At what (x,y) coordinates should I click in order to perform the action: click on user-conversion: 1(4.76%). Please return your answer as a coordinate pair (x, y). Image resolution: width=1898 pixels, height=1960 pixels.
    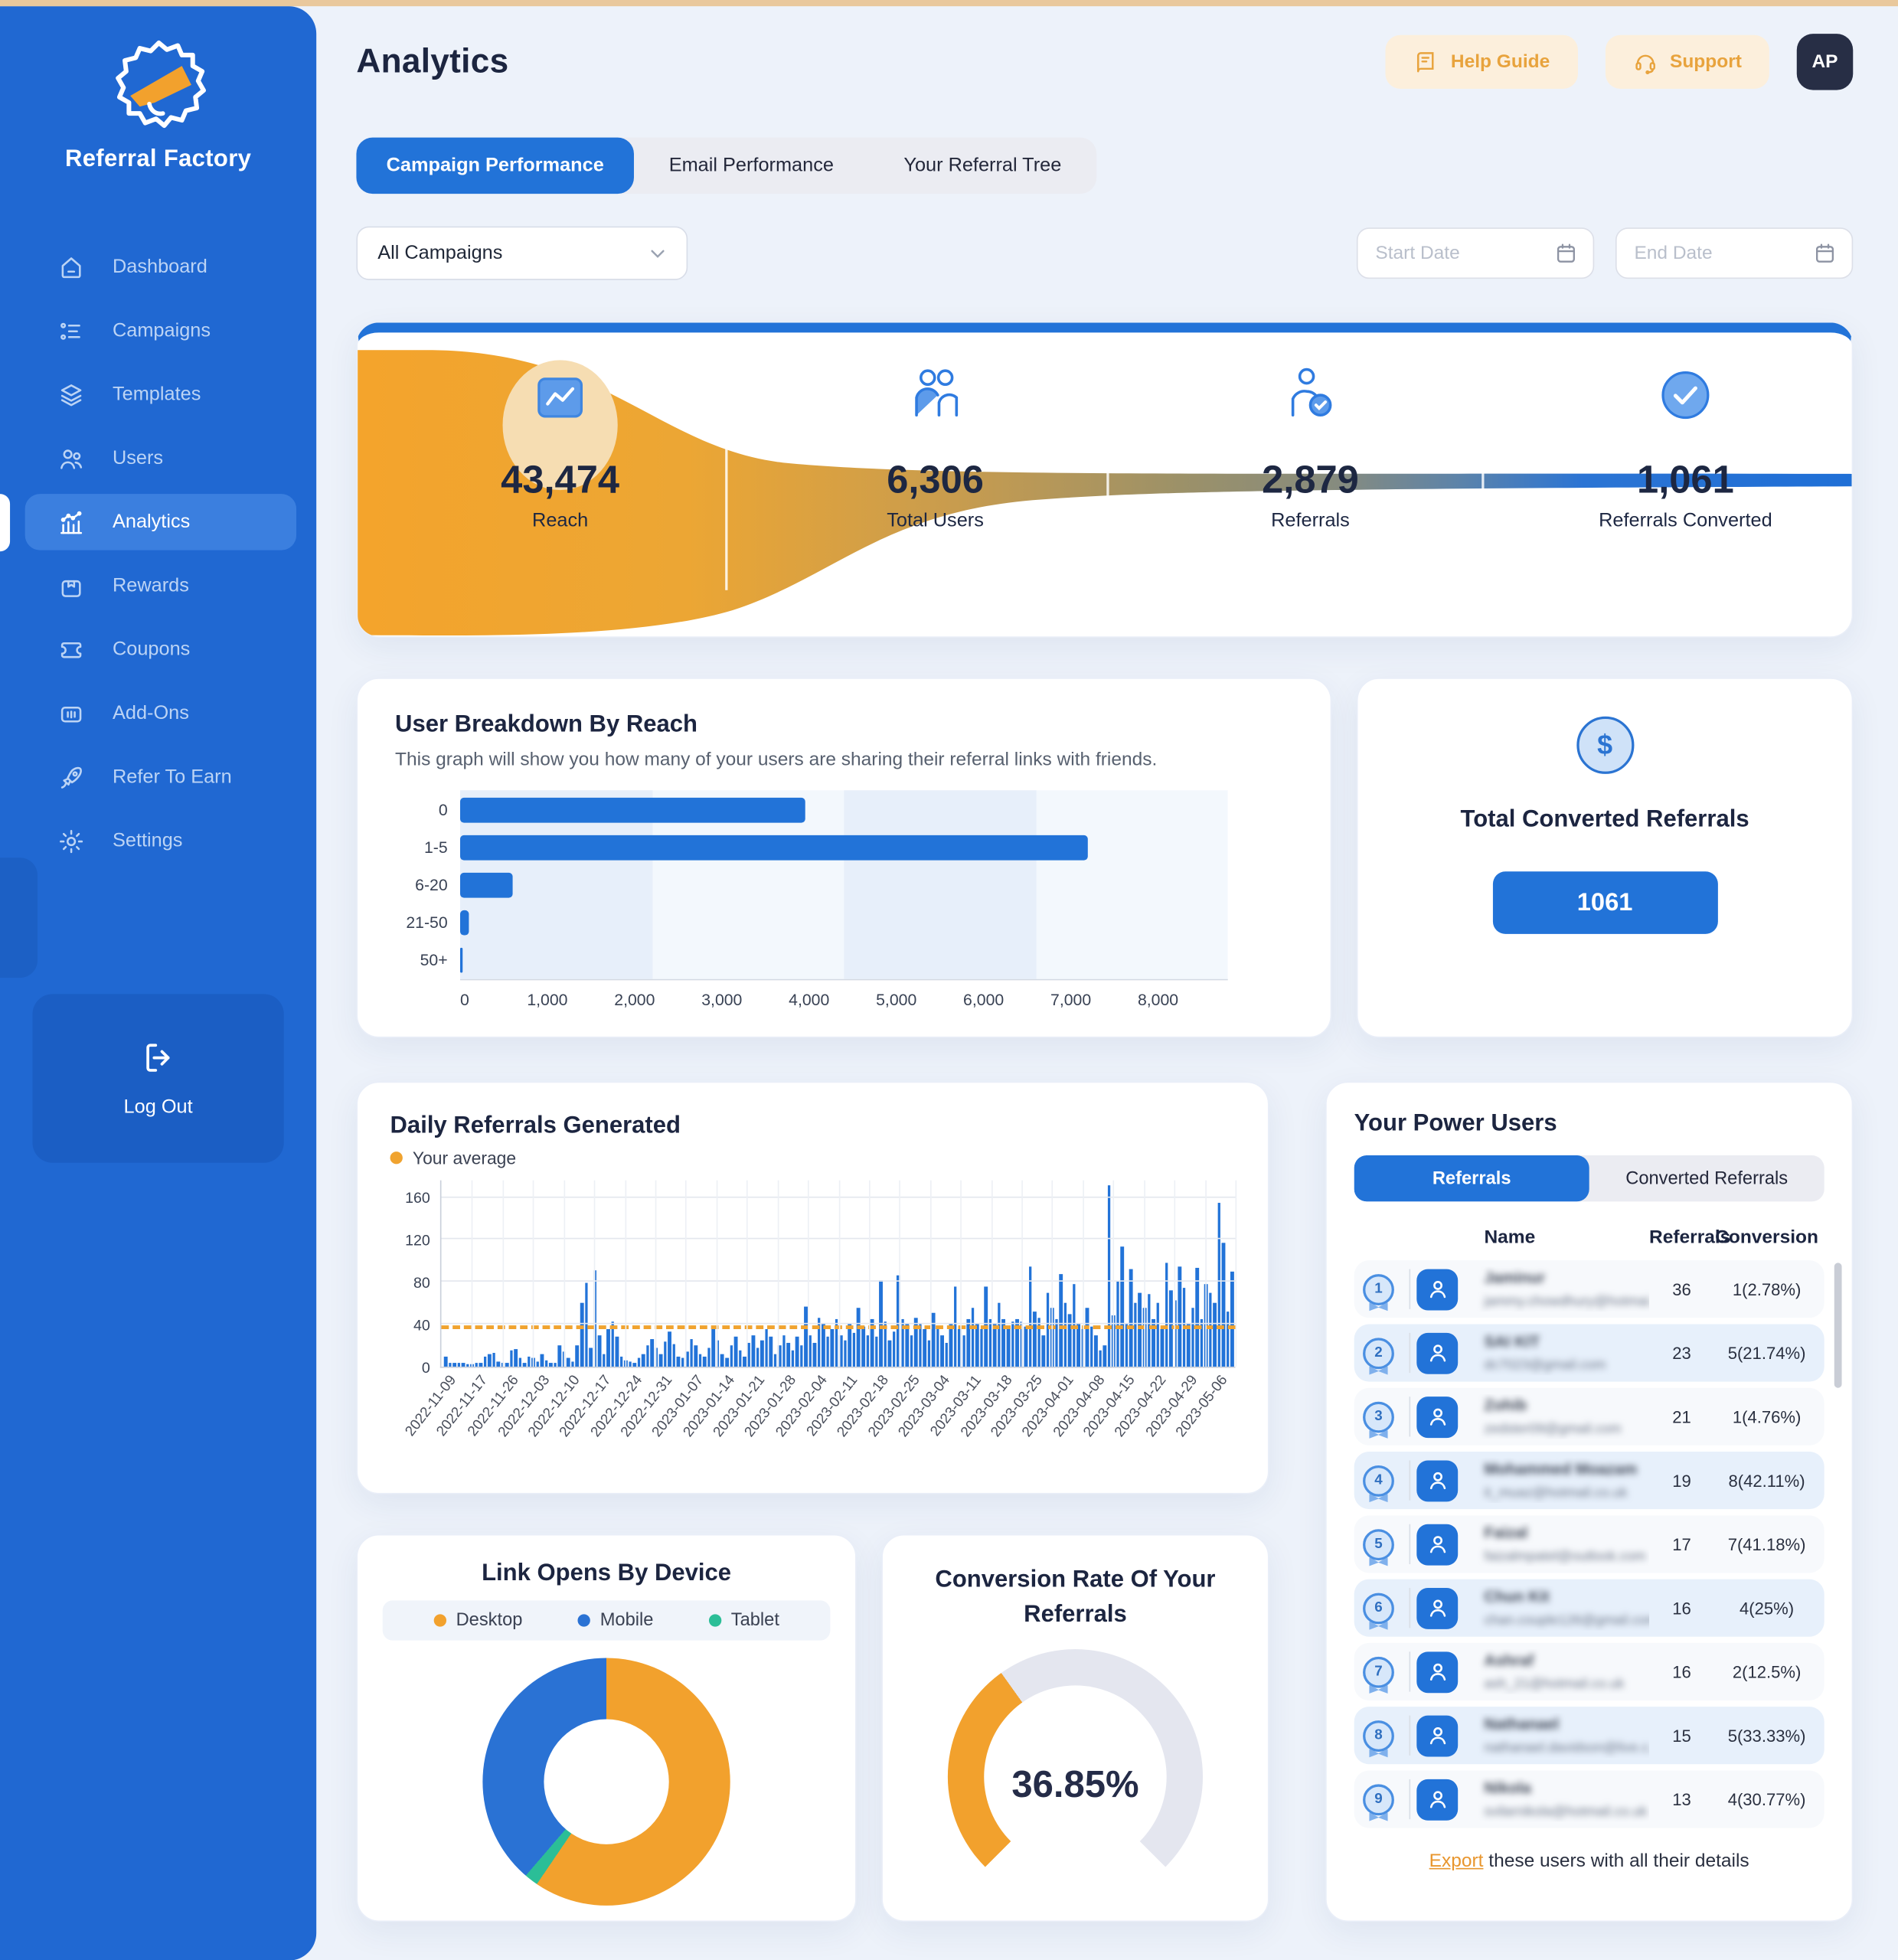
    Looking at the image, I should click on (1767, 1416).